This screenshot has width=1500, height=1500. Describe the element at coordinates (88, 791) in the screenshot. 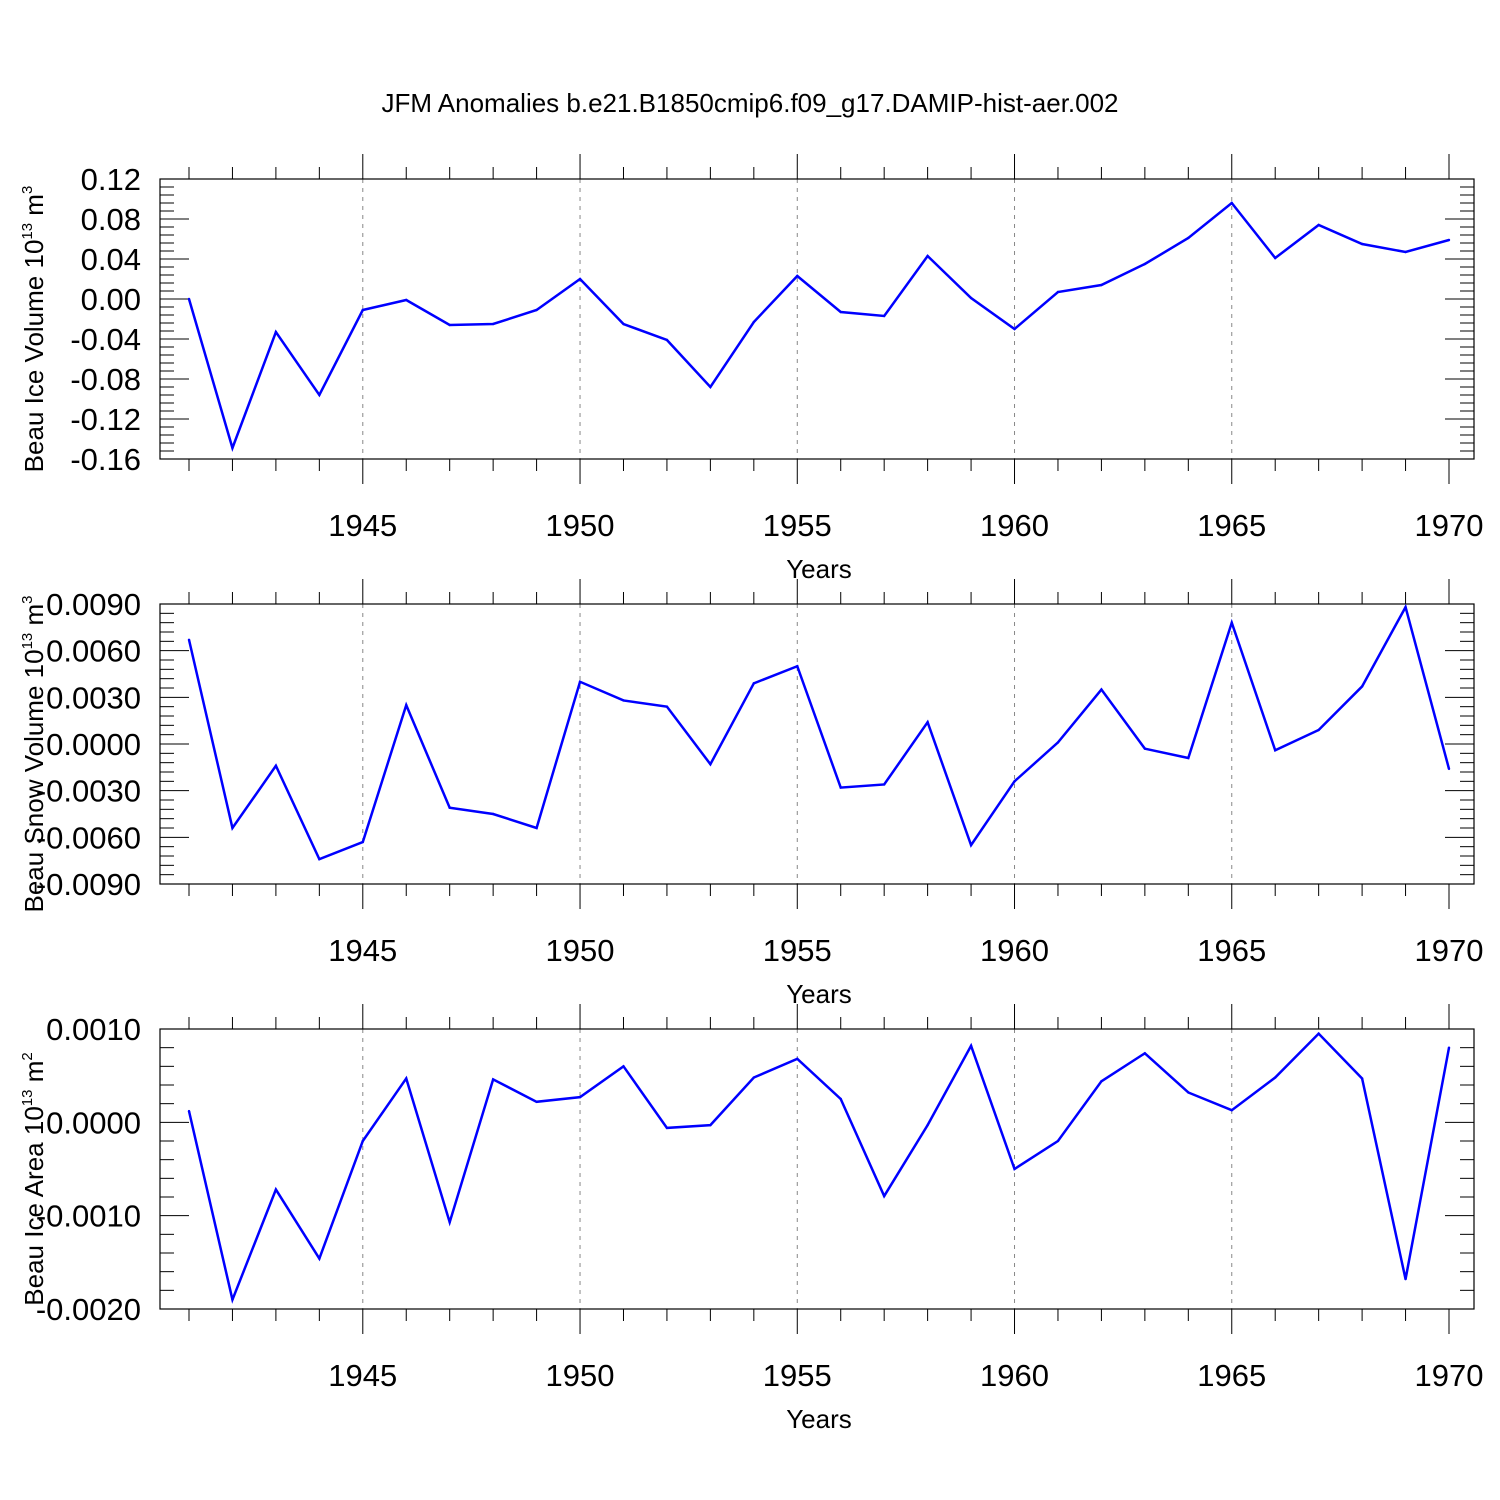

I see `y-tick-label: -0.0030` at that location.